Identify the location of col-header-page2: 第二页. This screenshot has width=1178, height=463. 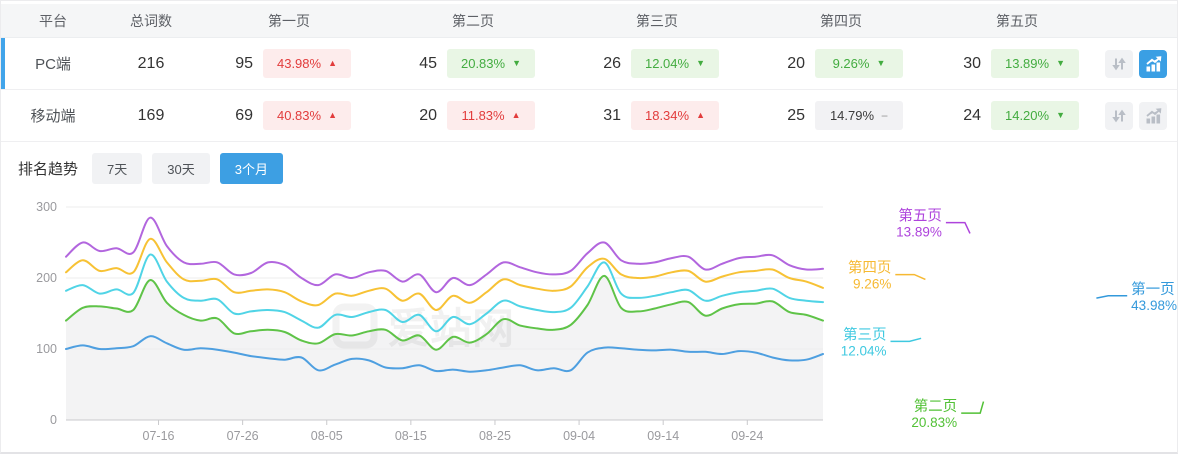
(473, 20).